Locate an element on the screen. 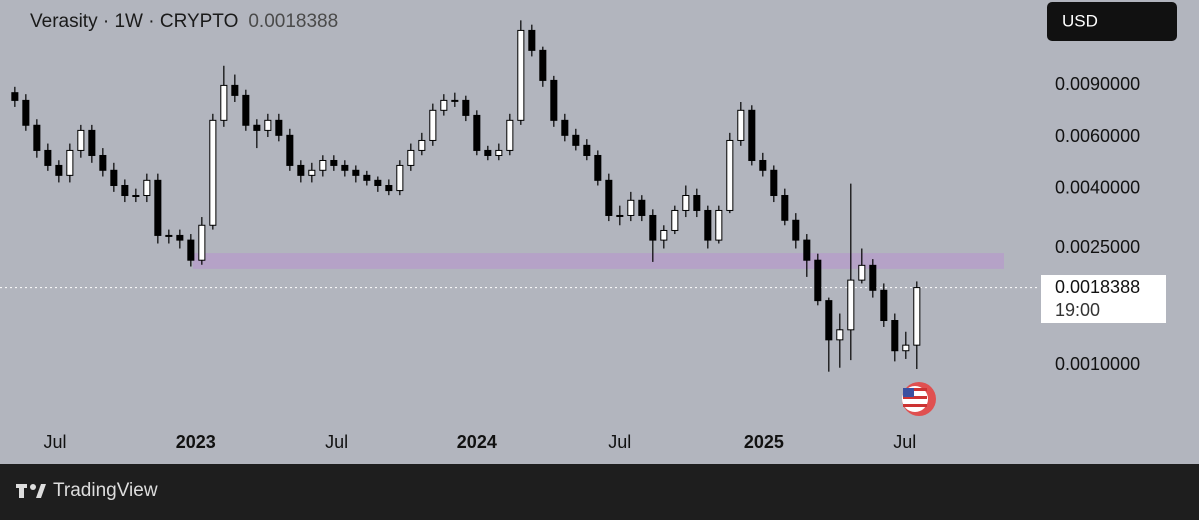  brand-name: TradingView is located at coordinates (105, 490).